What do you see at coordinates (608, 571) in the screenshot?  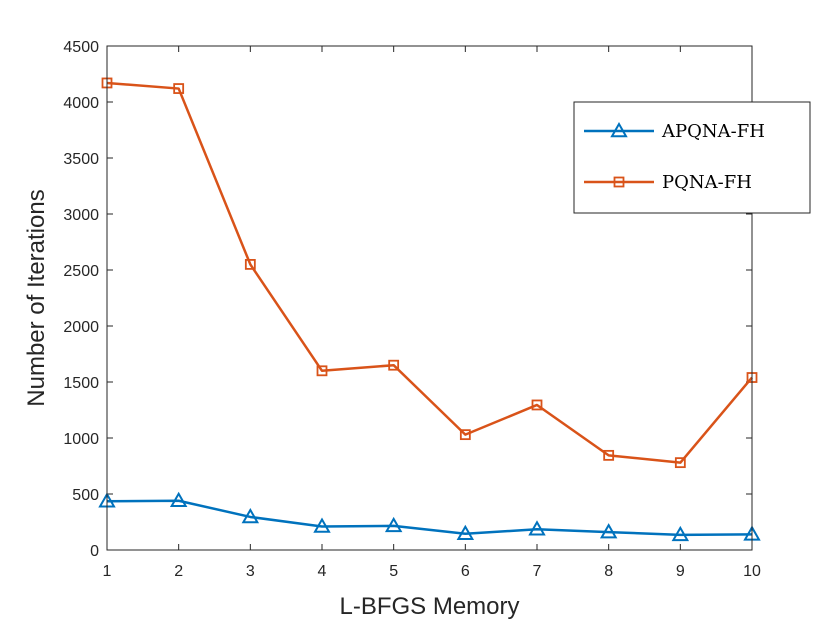 I see `x-tick-label: 8` at bounding box center [608, 571].